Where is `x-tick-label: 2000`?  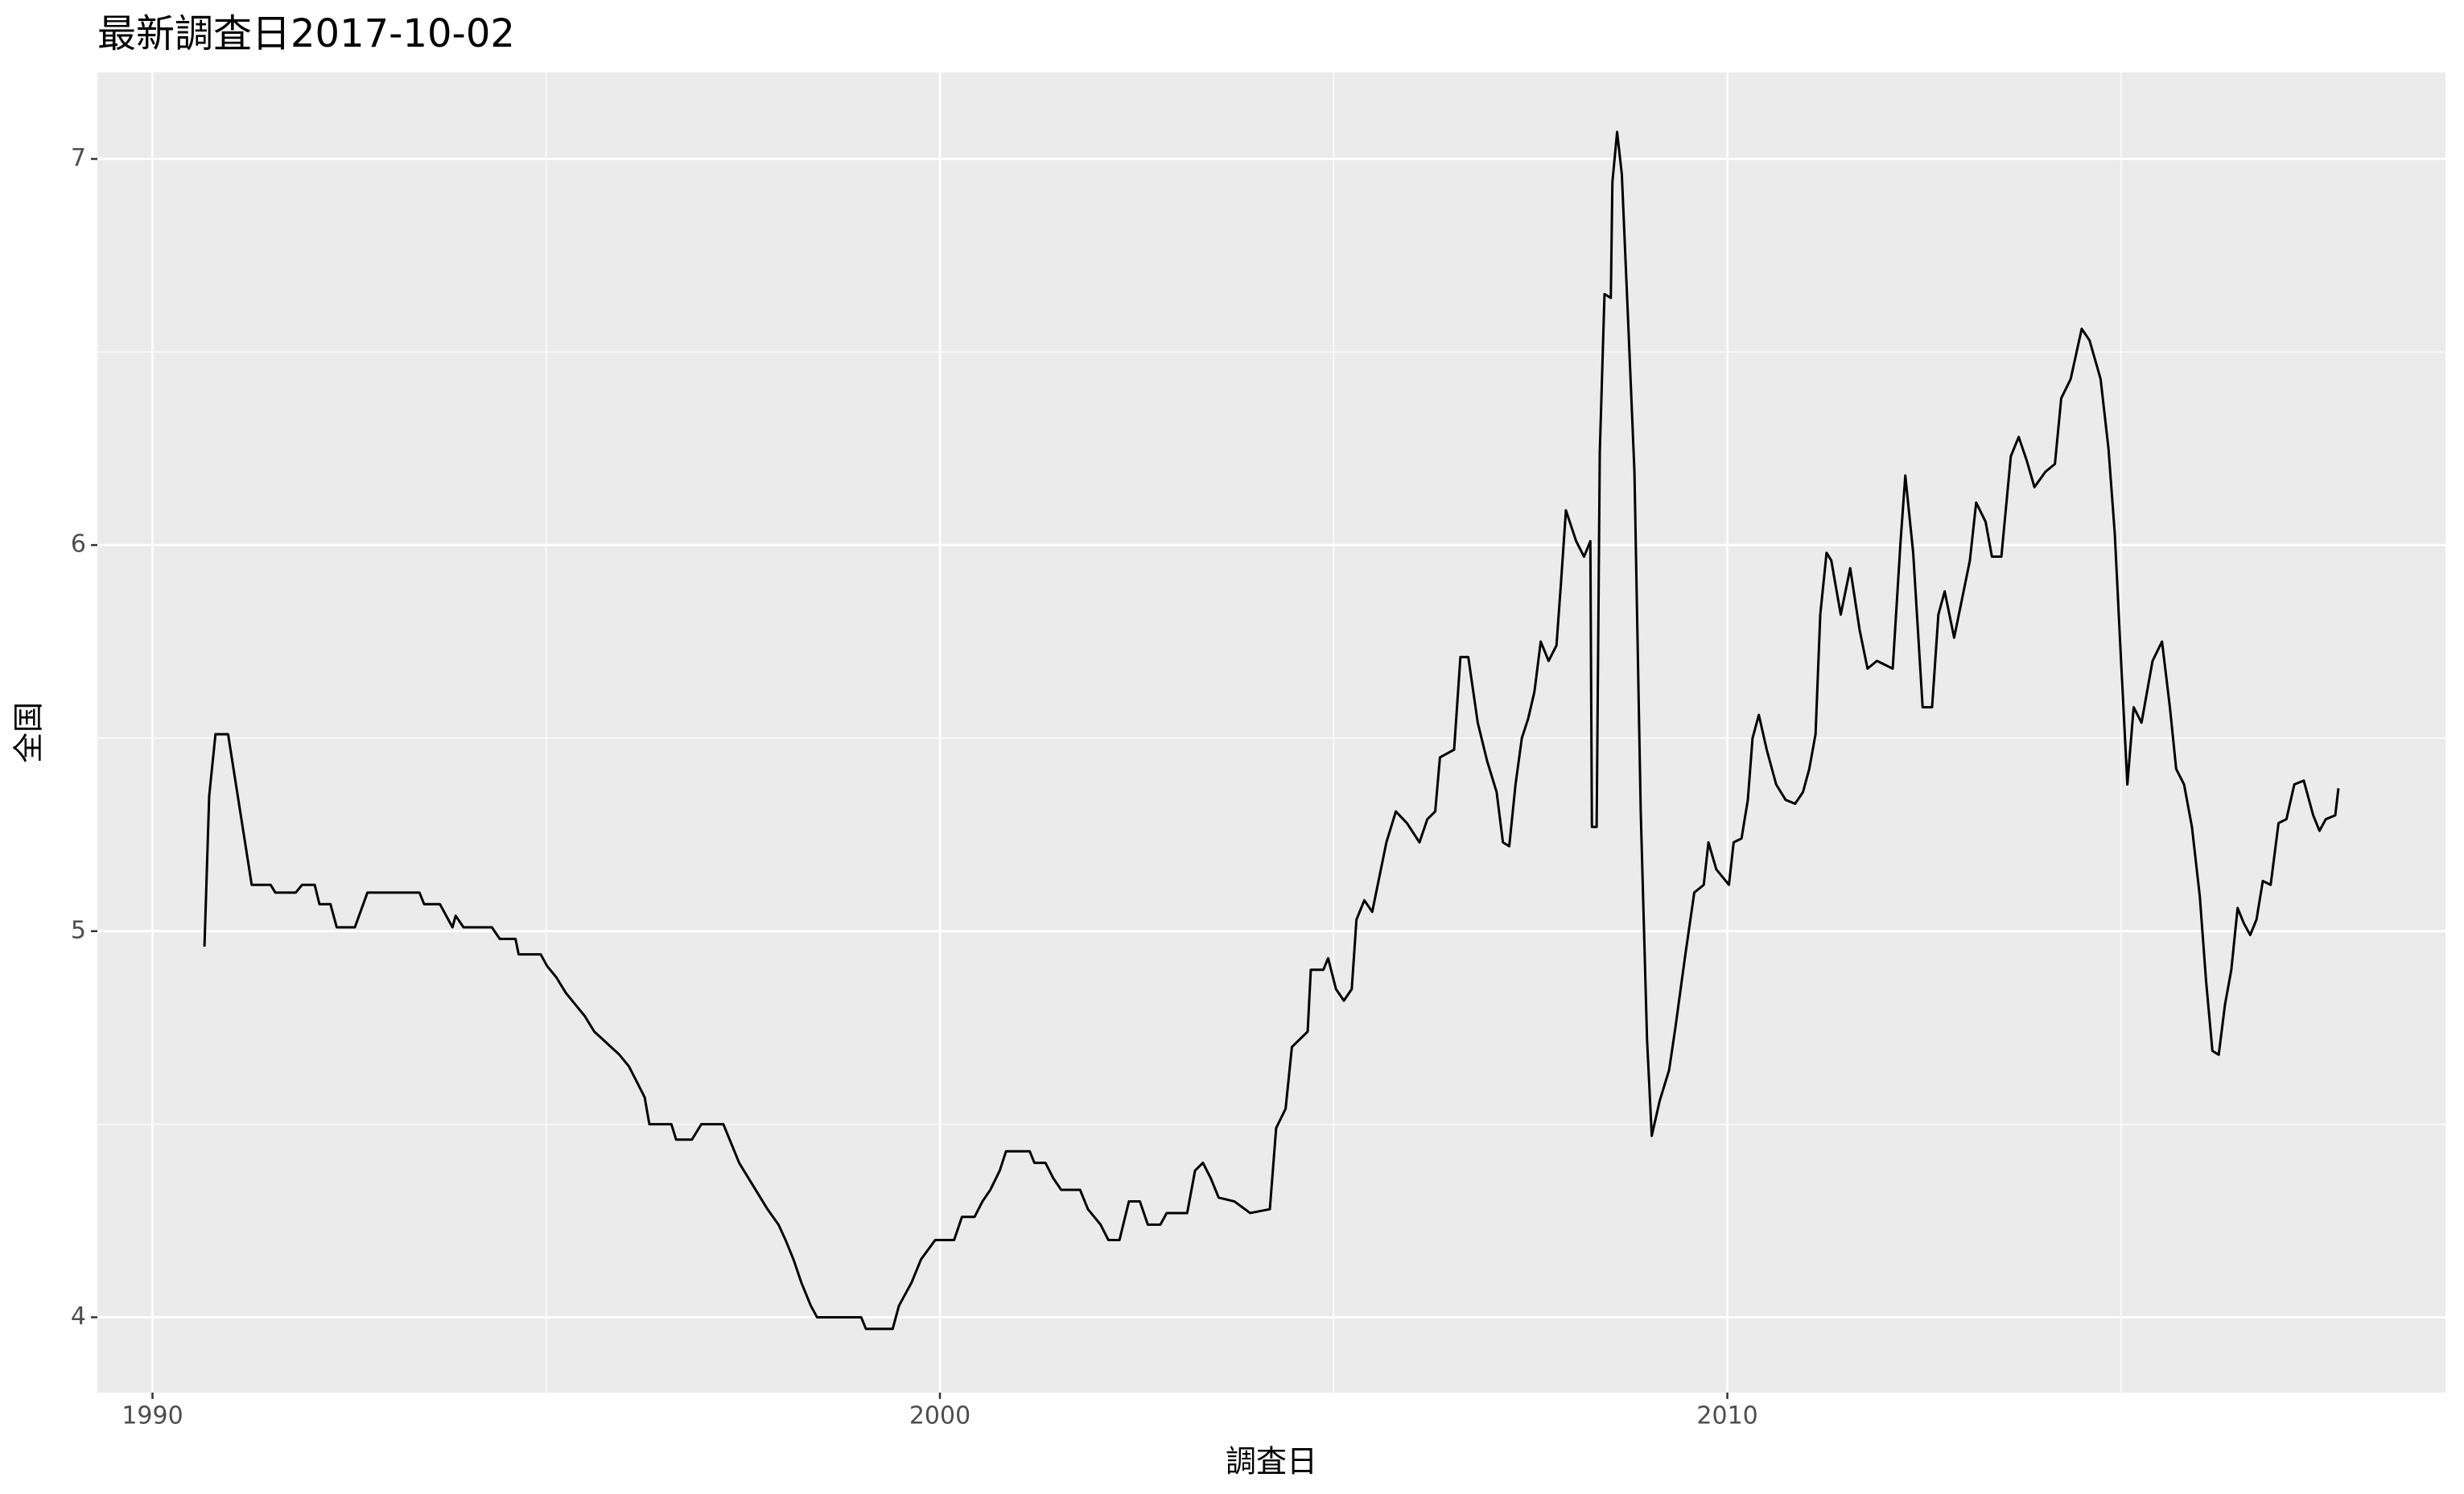 x-tick-label: 2000 is located at coordinates (939, 1416).